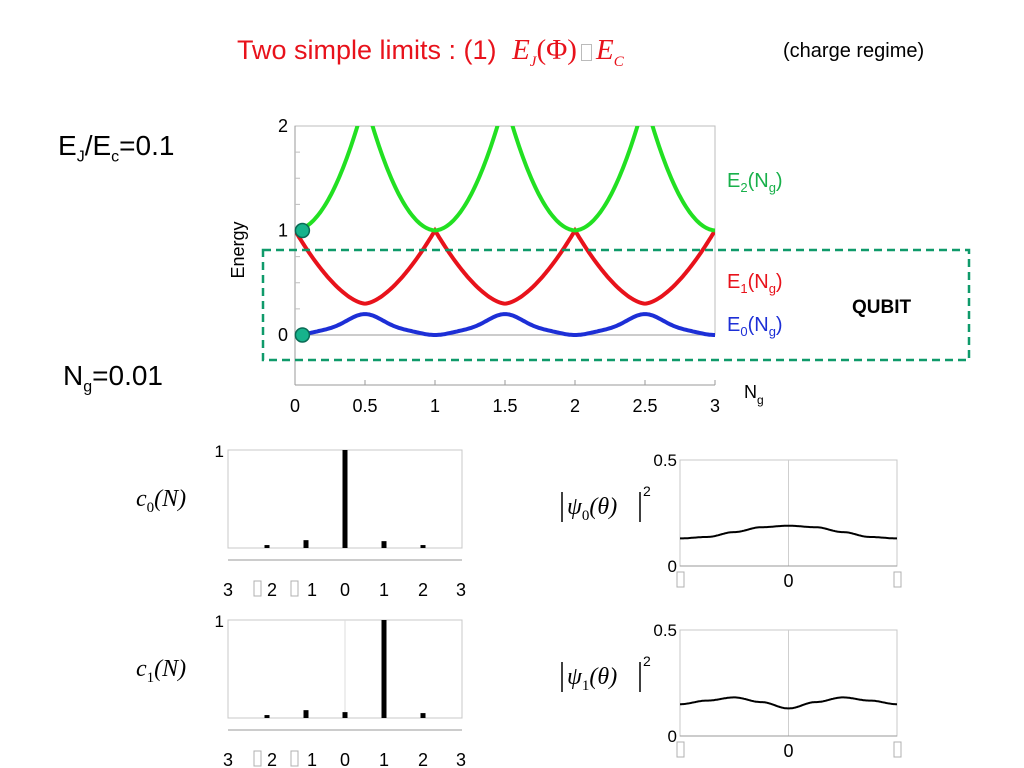 Image resolution: width=1024 pixels, height=768 pixels. I want to click on x-axis-label-sub: g, so click(760, 400).